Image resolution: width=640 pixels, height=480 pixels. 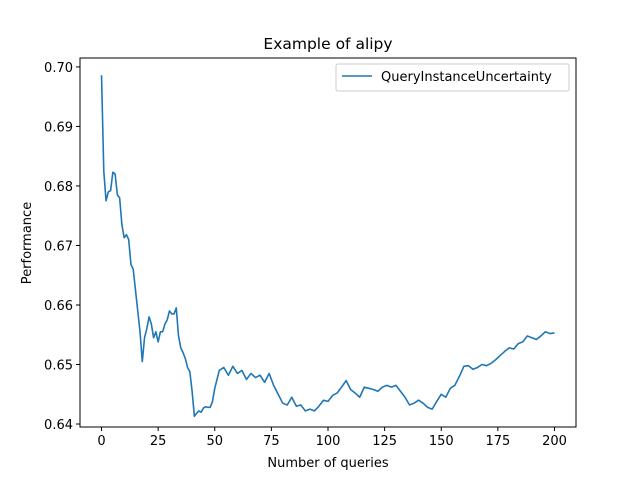 I want to click on legend: QueryInstanceUncertainty, so click(x=452, y=77).